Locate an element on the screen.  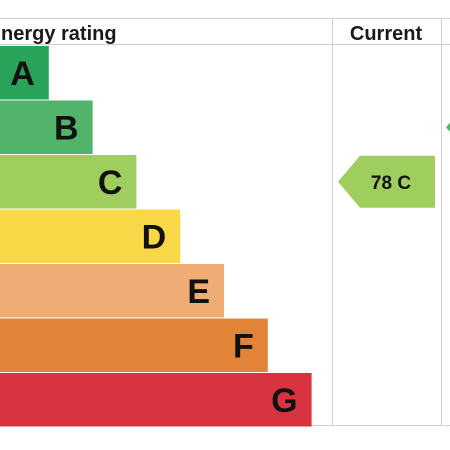
band-letter-e: E is located at coordinates (198, 292).